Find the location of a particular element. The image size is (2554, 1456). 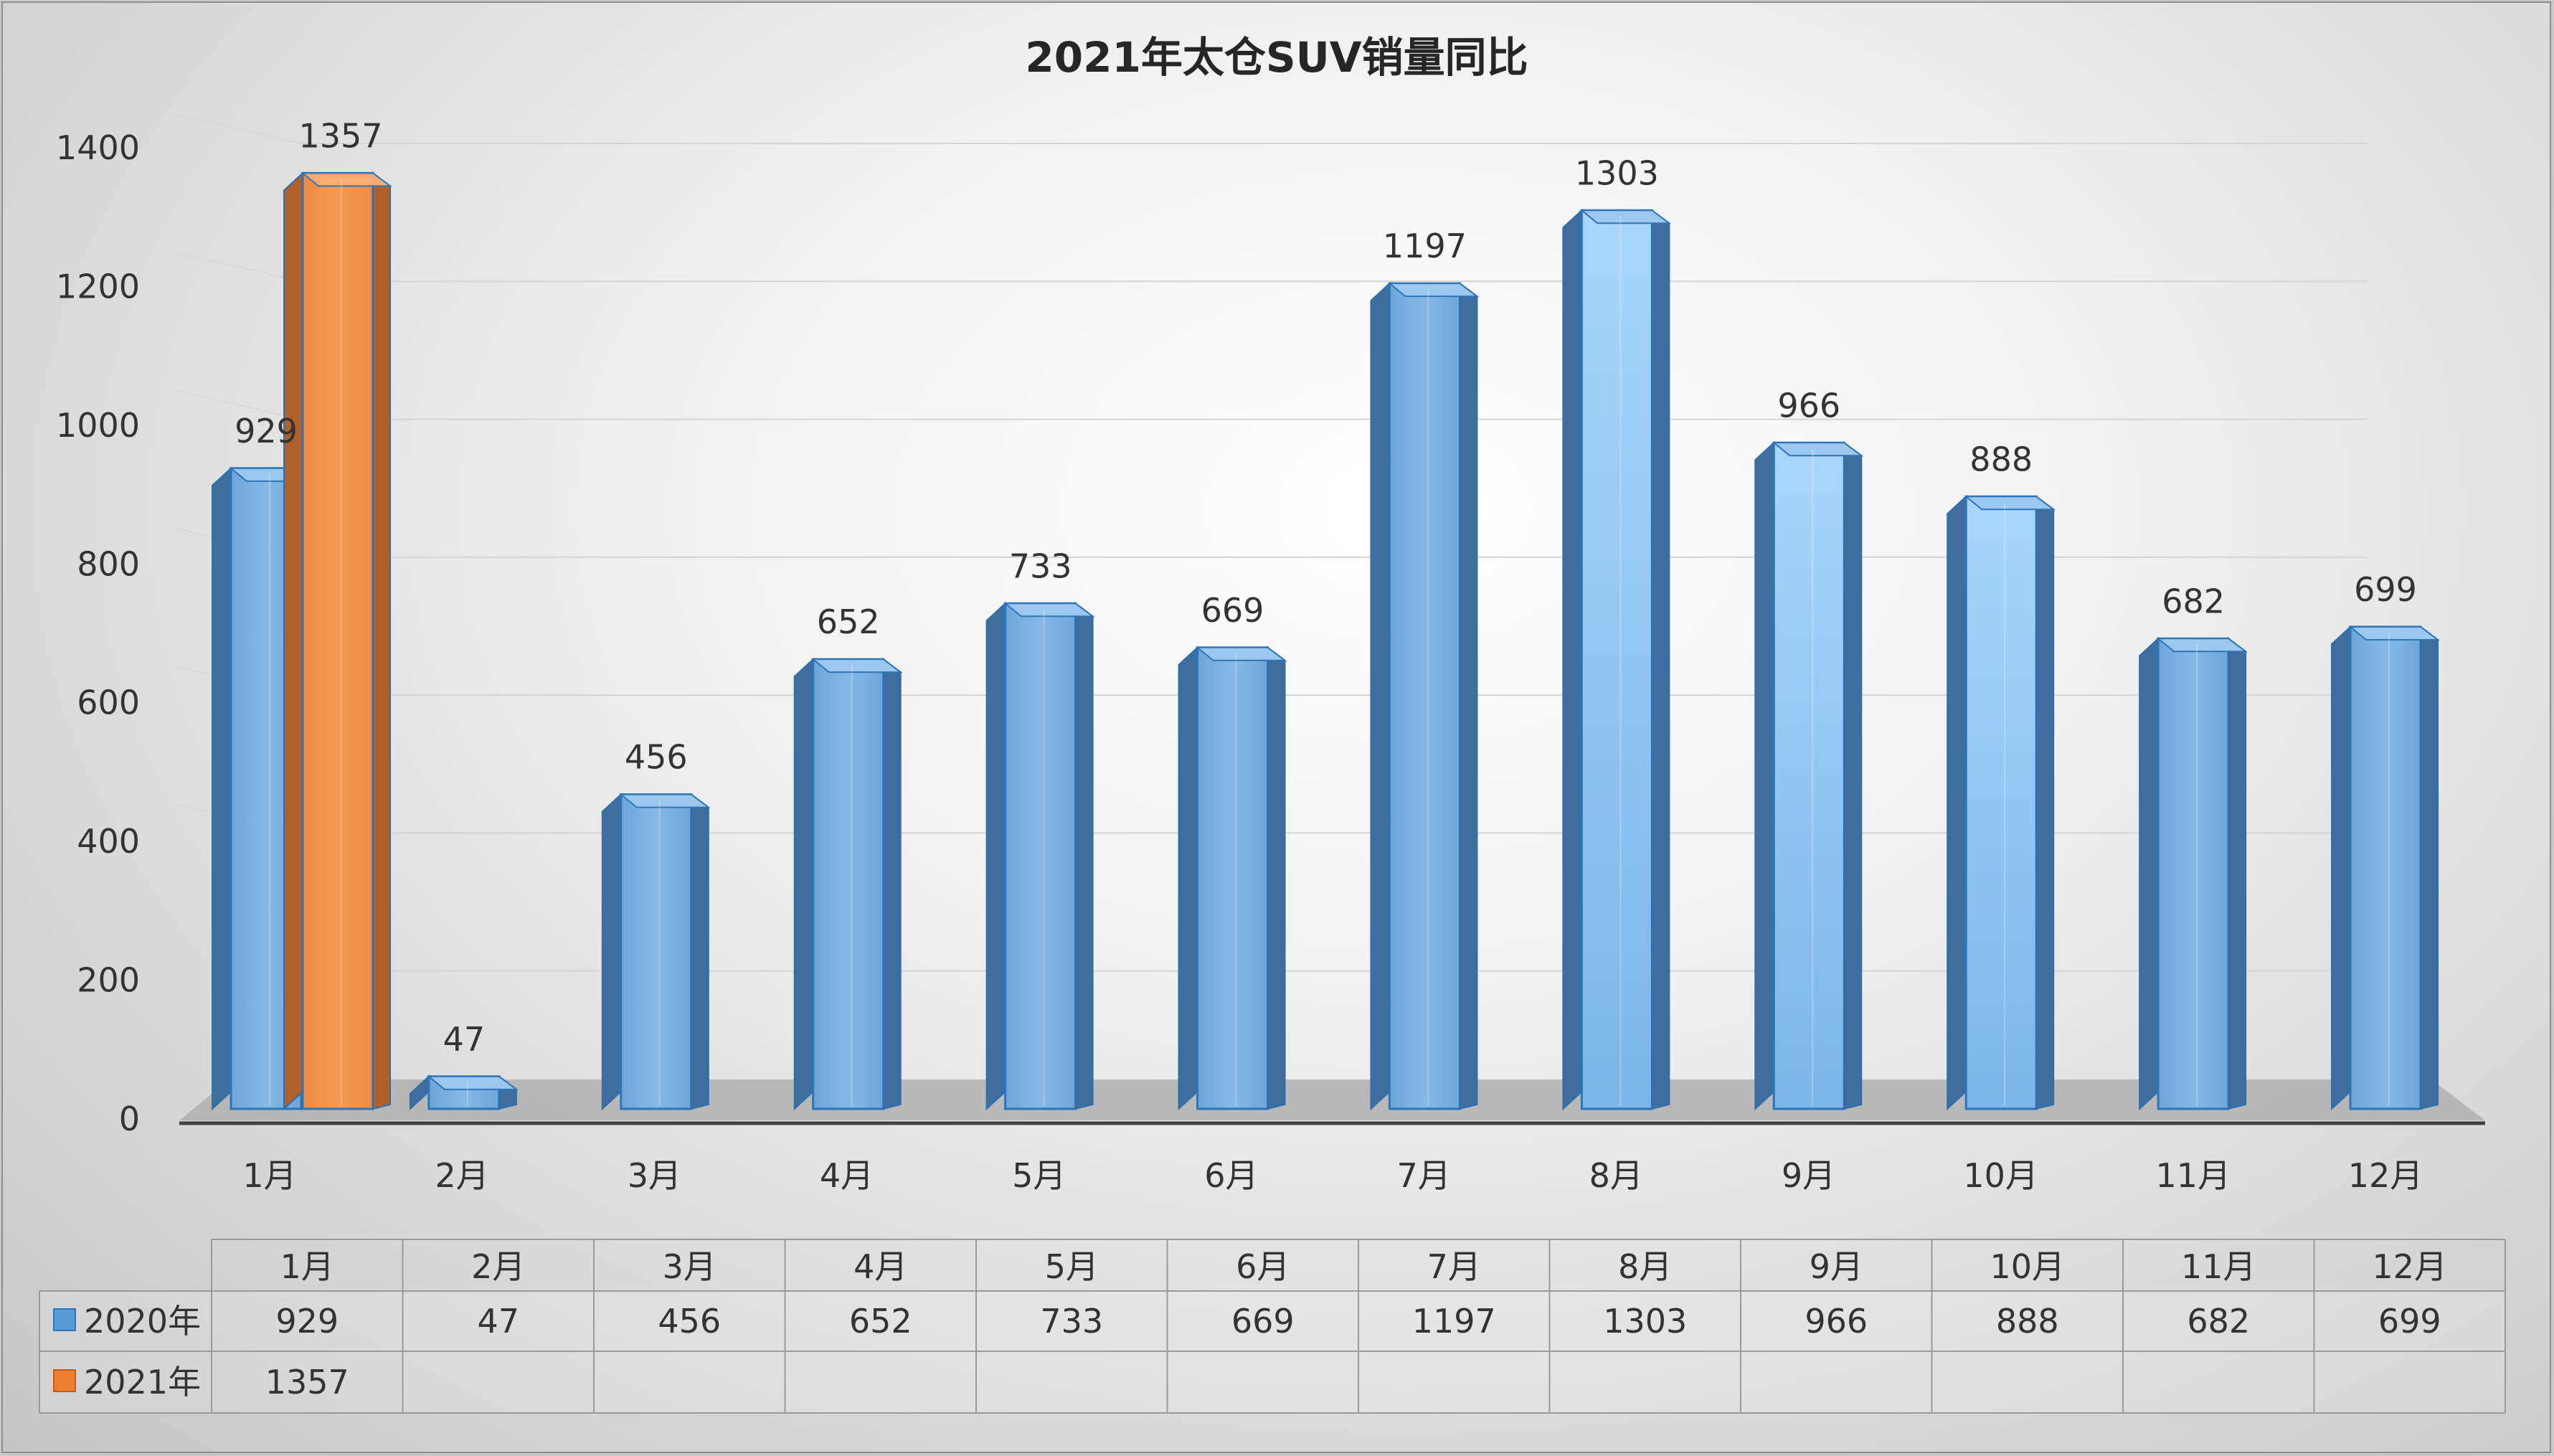

table-value-cell: 1197 is located at coordinates (1454, 1321).